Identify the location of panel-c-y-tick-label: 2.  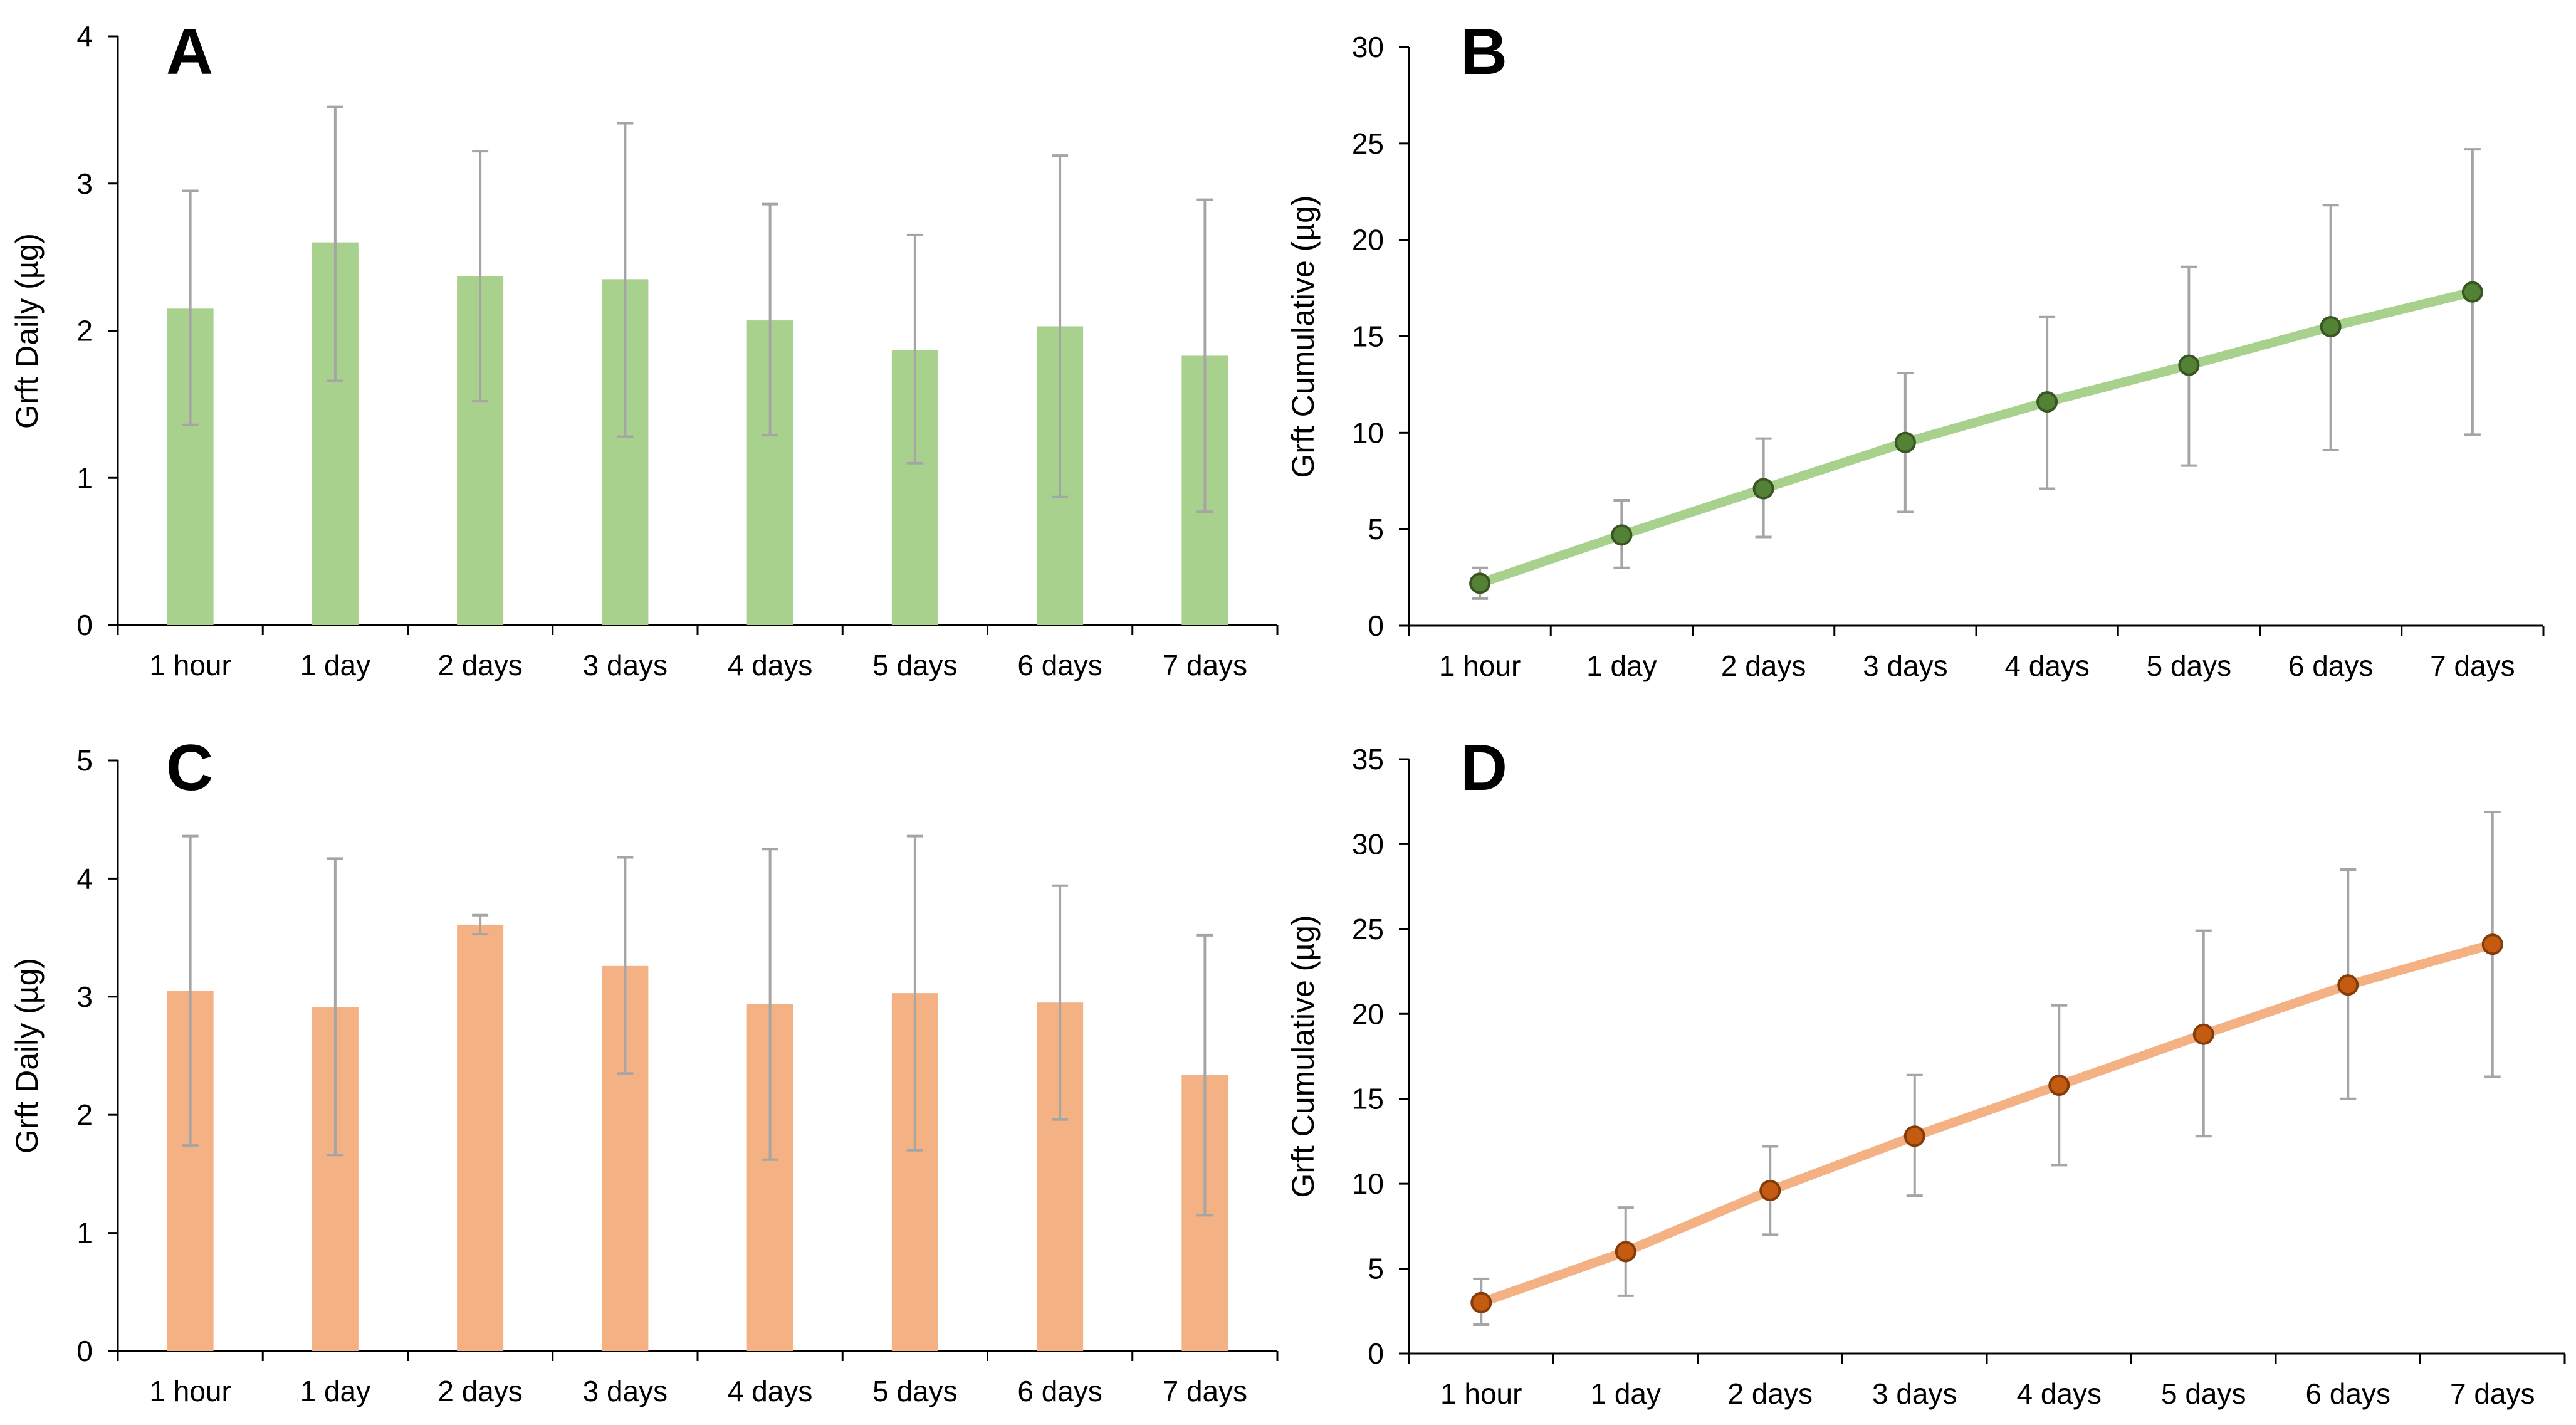
(84, 1114).